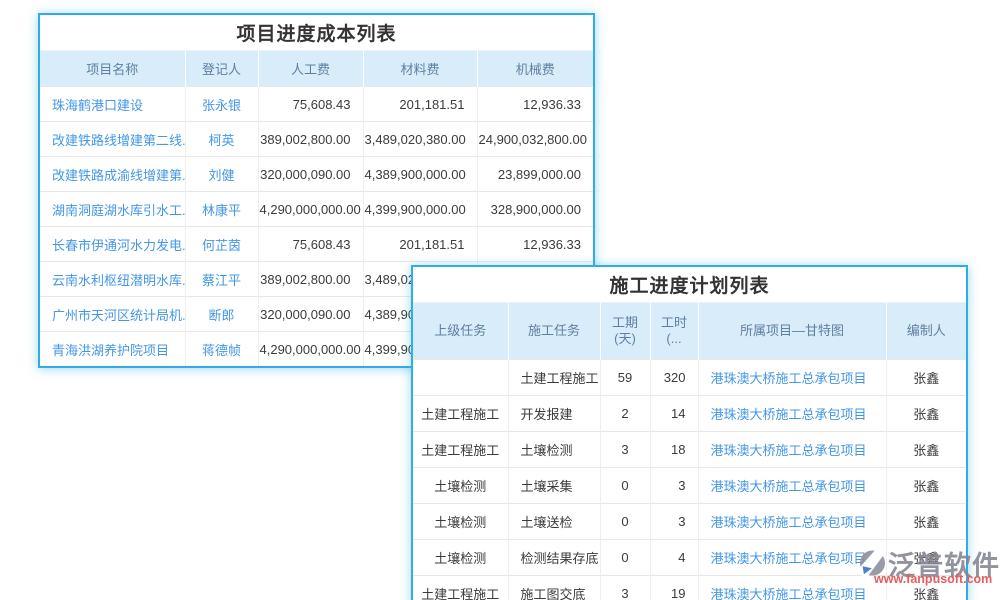 This screenshot has height=600, width=1000. I want to click on labor-cost-value: 389,002,800.00, so click(310, 139).